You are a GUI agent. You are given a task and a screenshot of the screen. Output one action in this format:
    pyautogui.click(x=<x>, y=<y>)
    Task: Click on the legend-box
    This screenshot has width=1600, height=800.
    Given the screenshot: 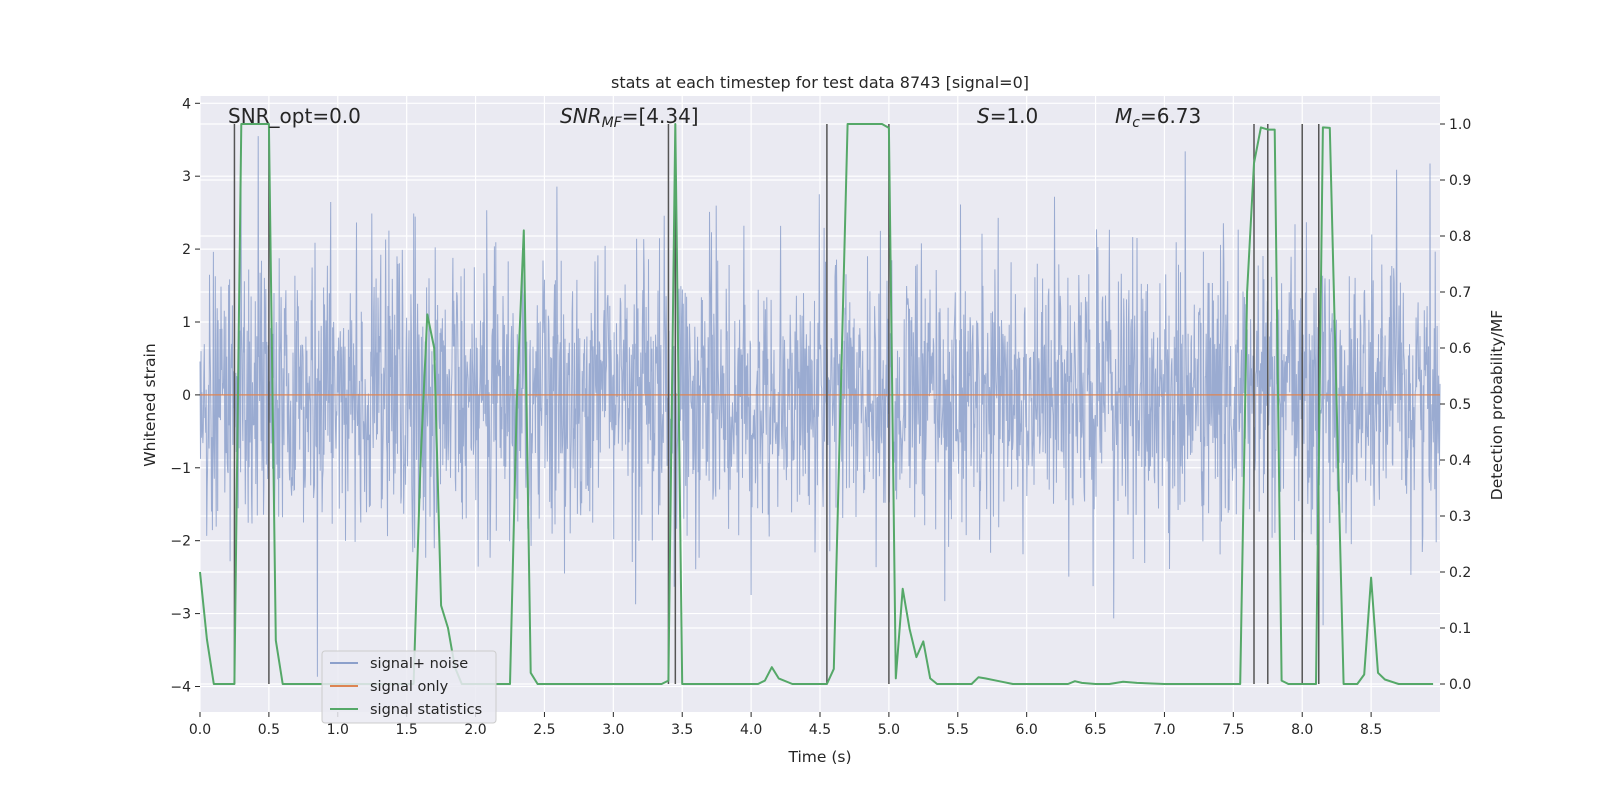 What is the action you would take?
    pyautogui.click(x=409, y=687)
    